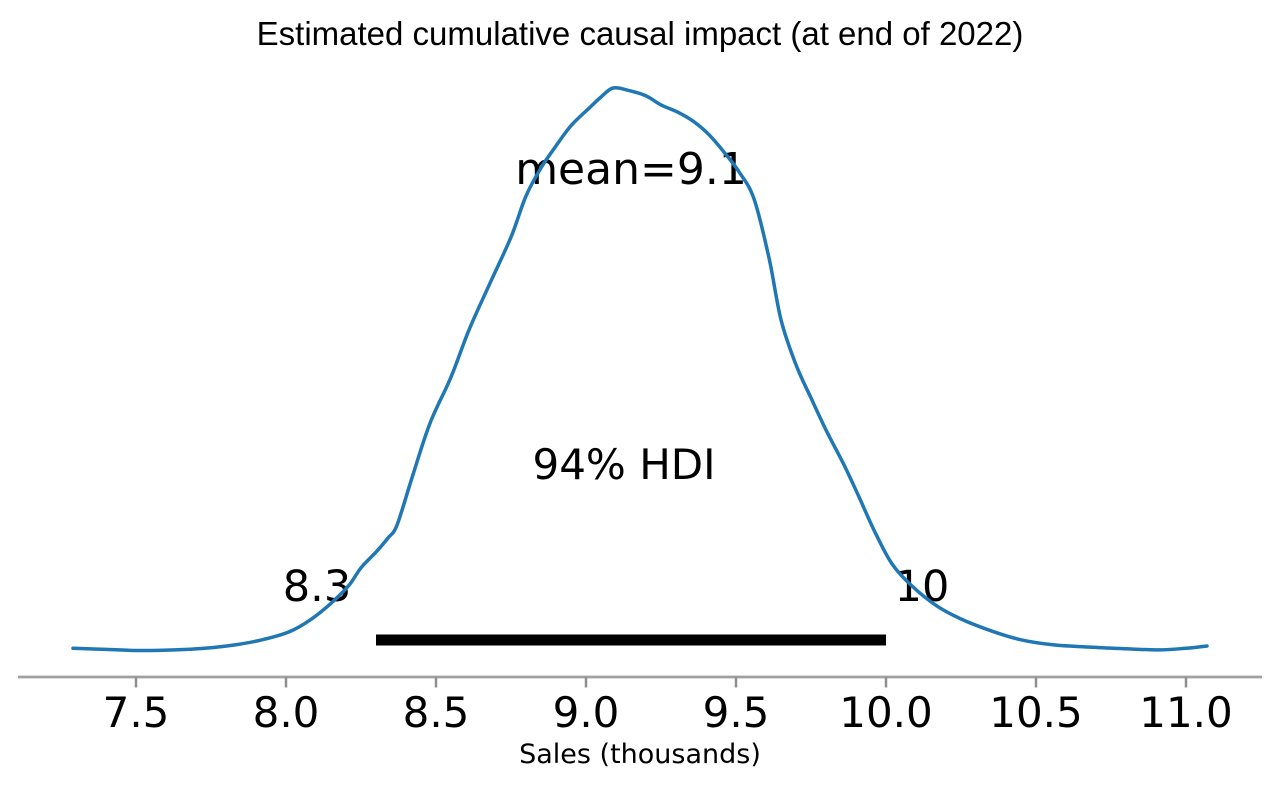 The image size is (1280, 793). I want to click on x-axis-tick-label: 7.5, so click(136, 712).